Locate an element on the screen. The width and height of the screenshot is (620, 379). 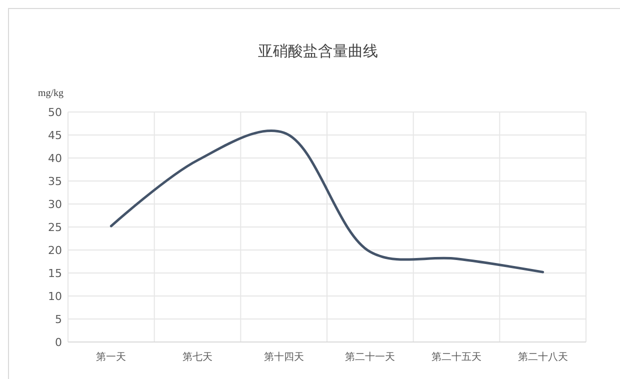
y-tick-label: 45 is located at coordinates (55, 135).